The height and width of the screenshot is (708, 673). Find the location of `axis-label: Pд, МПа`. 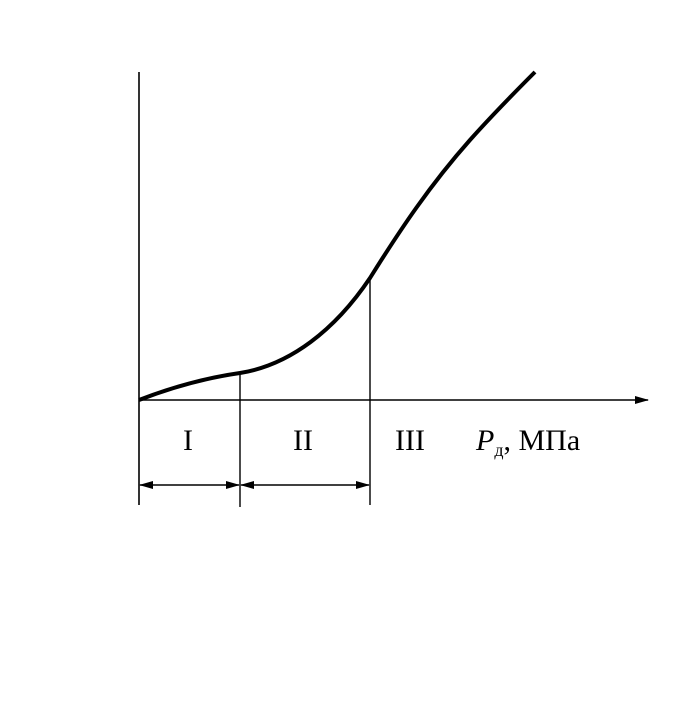

axis-label: Pд, МПа is located at coordinates (527, 442).